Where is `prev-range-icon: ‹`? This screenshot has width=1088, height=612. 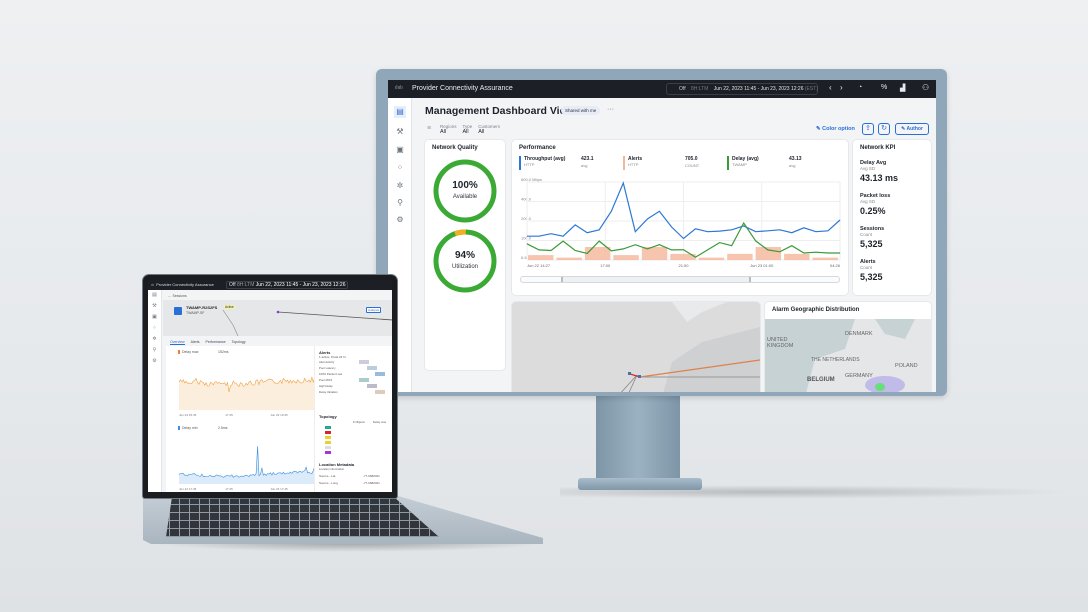
prev-range-icon: ‹ is located at coordinates (830, 87).